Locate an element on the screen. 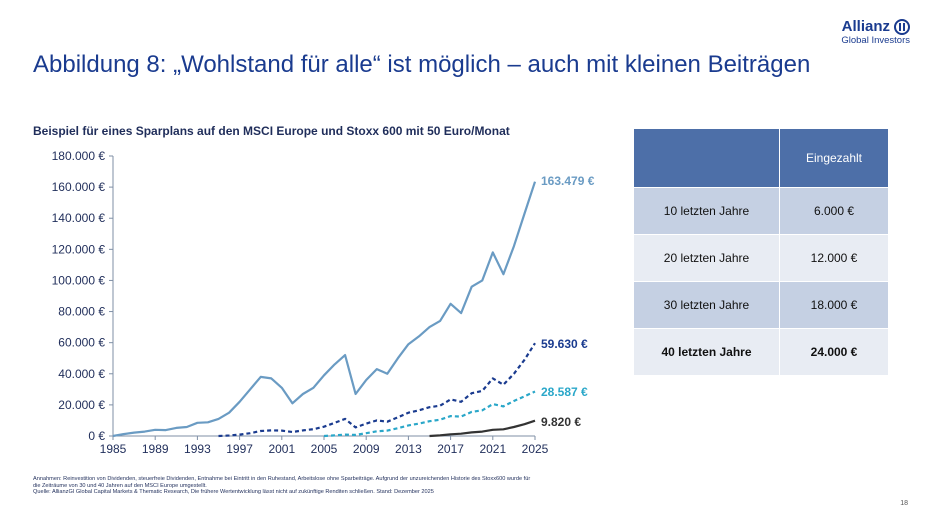  brand-logo: Allianz Global Investors is located at coordinates (875, 32).